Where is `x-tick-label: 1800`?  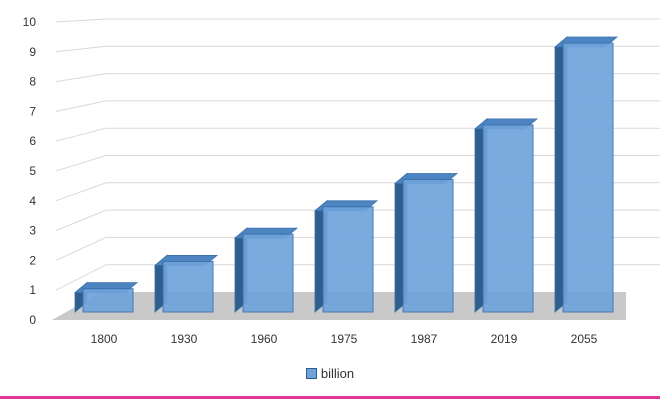 x-tick-label: 1800 is located at coordinates (104, 339).